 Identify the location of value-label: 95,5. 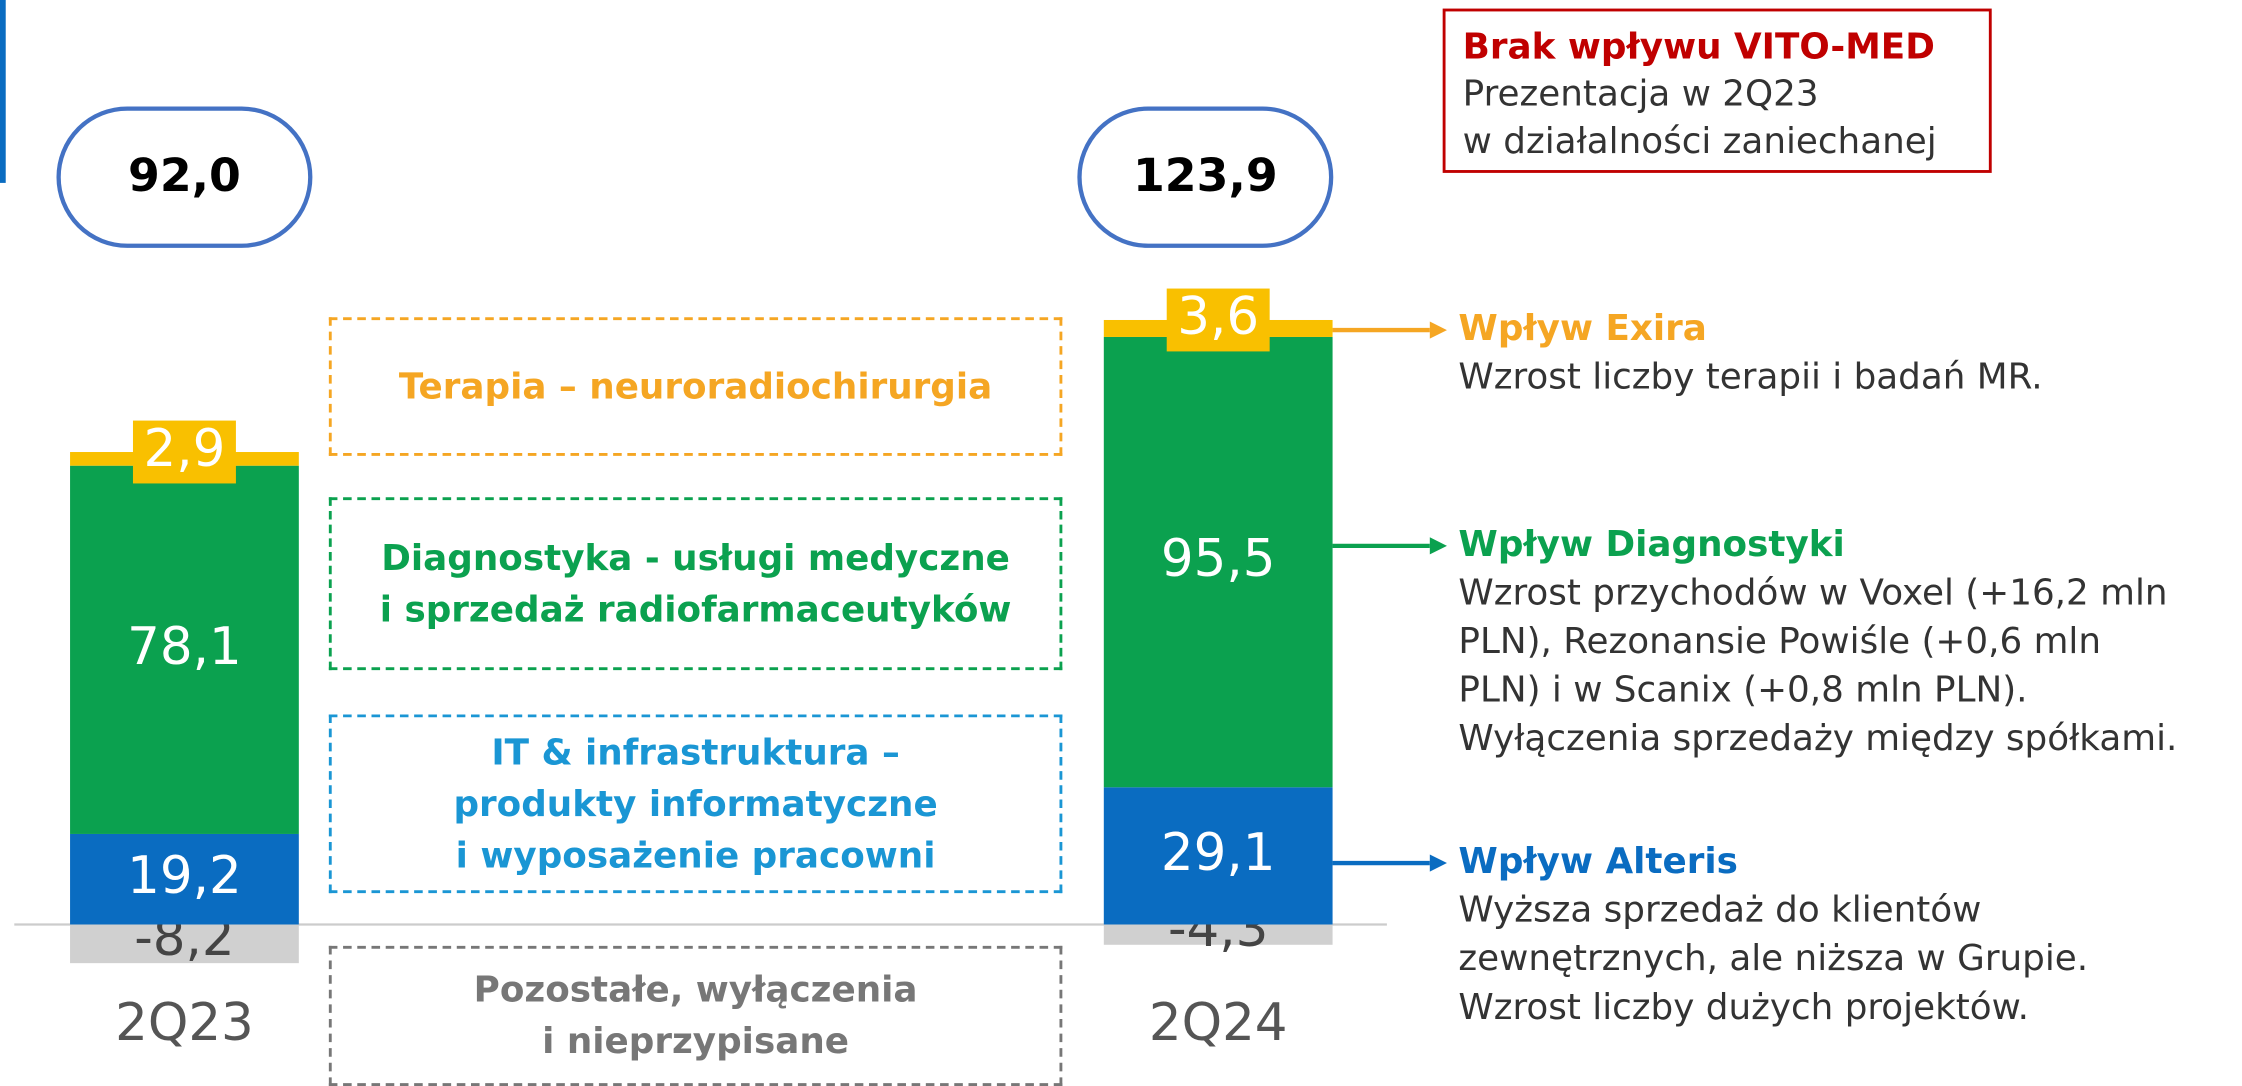
(1218, 559).